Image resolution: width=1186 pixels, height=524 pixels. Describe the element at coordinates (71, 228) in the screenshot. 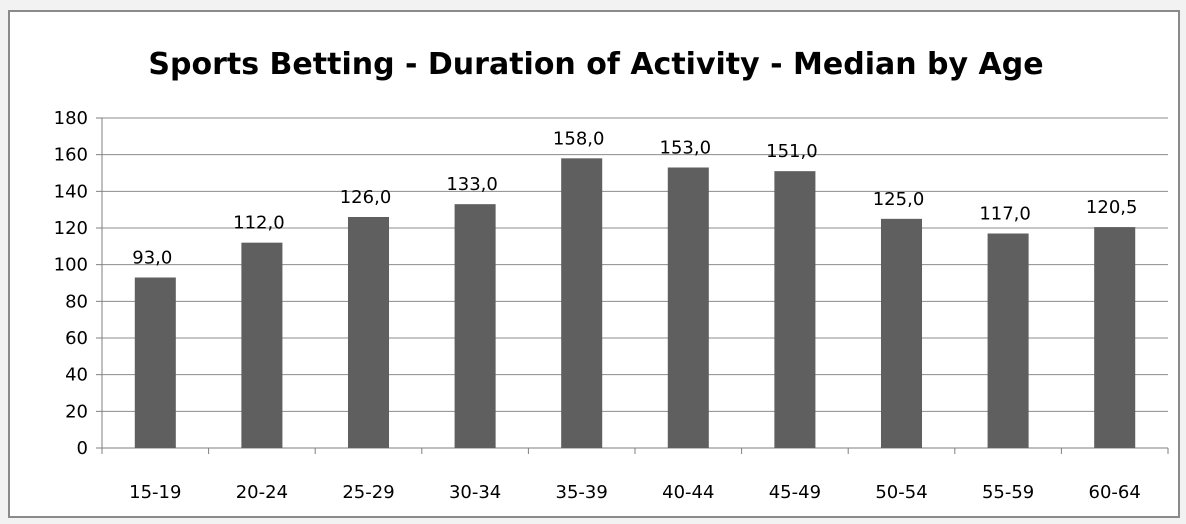

I see `y-tick-label: 120` at that location.